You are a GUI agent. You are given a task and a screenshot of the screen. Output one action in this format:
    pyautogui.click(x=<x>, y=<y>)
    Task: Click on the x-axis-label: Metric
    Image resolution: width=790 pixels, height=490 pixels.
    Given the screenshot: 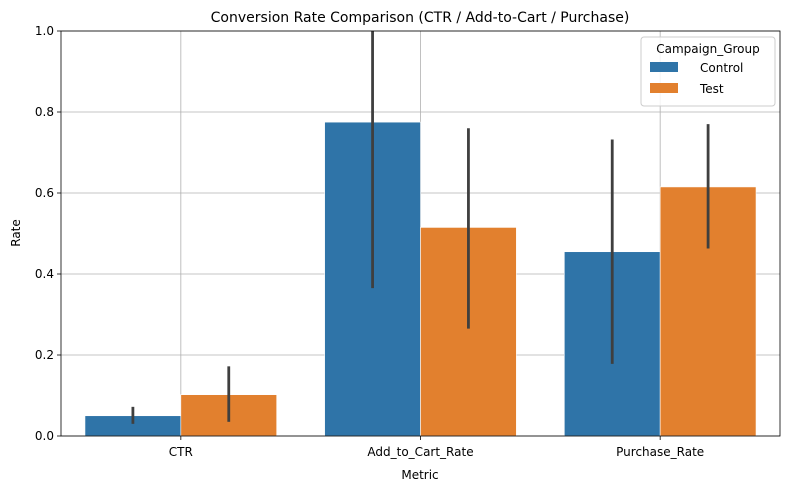 What is the action you would take?
    pyautogui.click(x=419, y=475)
    